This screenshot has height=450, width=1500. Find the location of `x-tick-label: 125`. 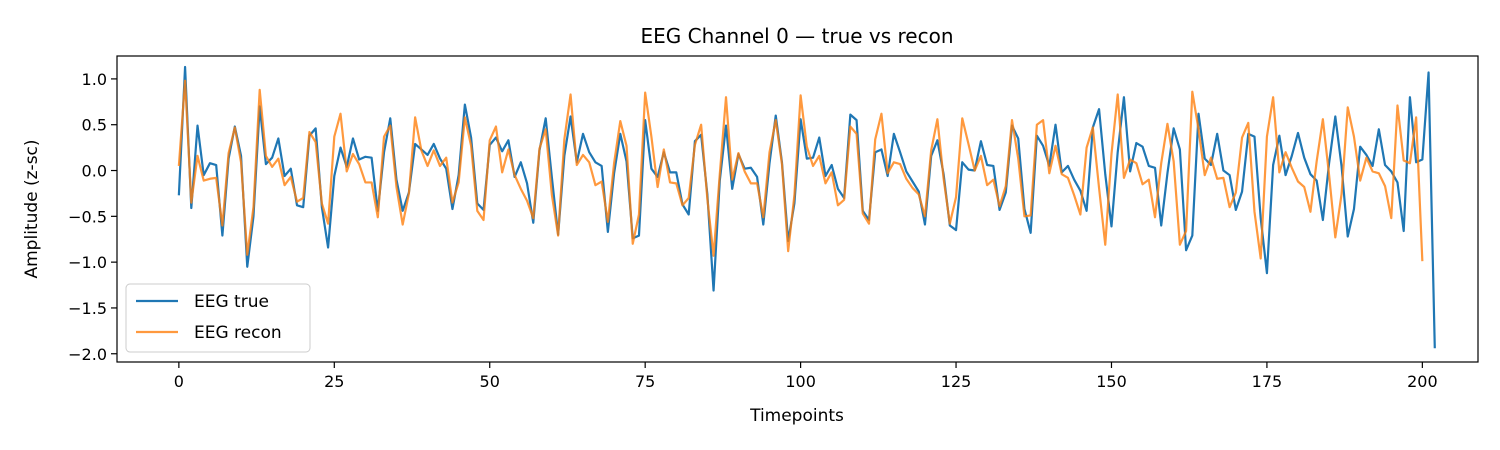

x-tick-label: 125 is located at coordinates (956, 381).